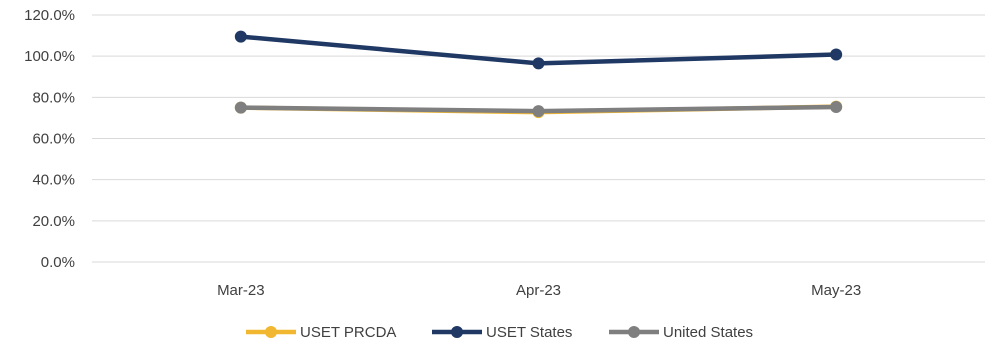 The height and width of the screenshot is (345, 994). I want to click on legend-item: USET PRCDA, so click(321, 332).